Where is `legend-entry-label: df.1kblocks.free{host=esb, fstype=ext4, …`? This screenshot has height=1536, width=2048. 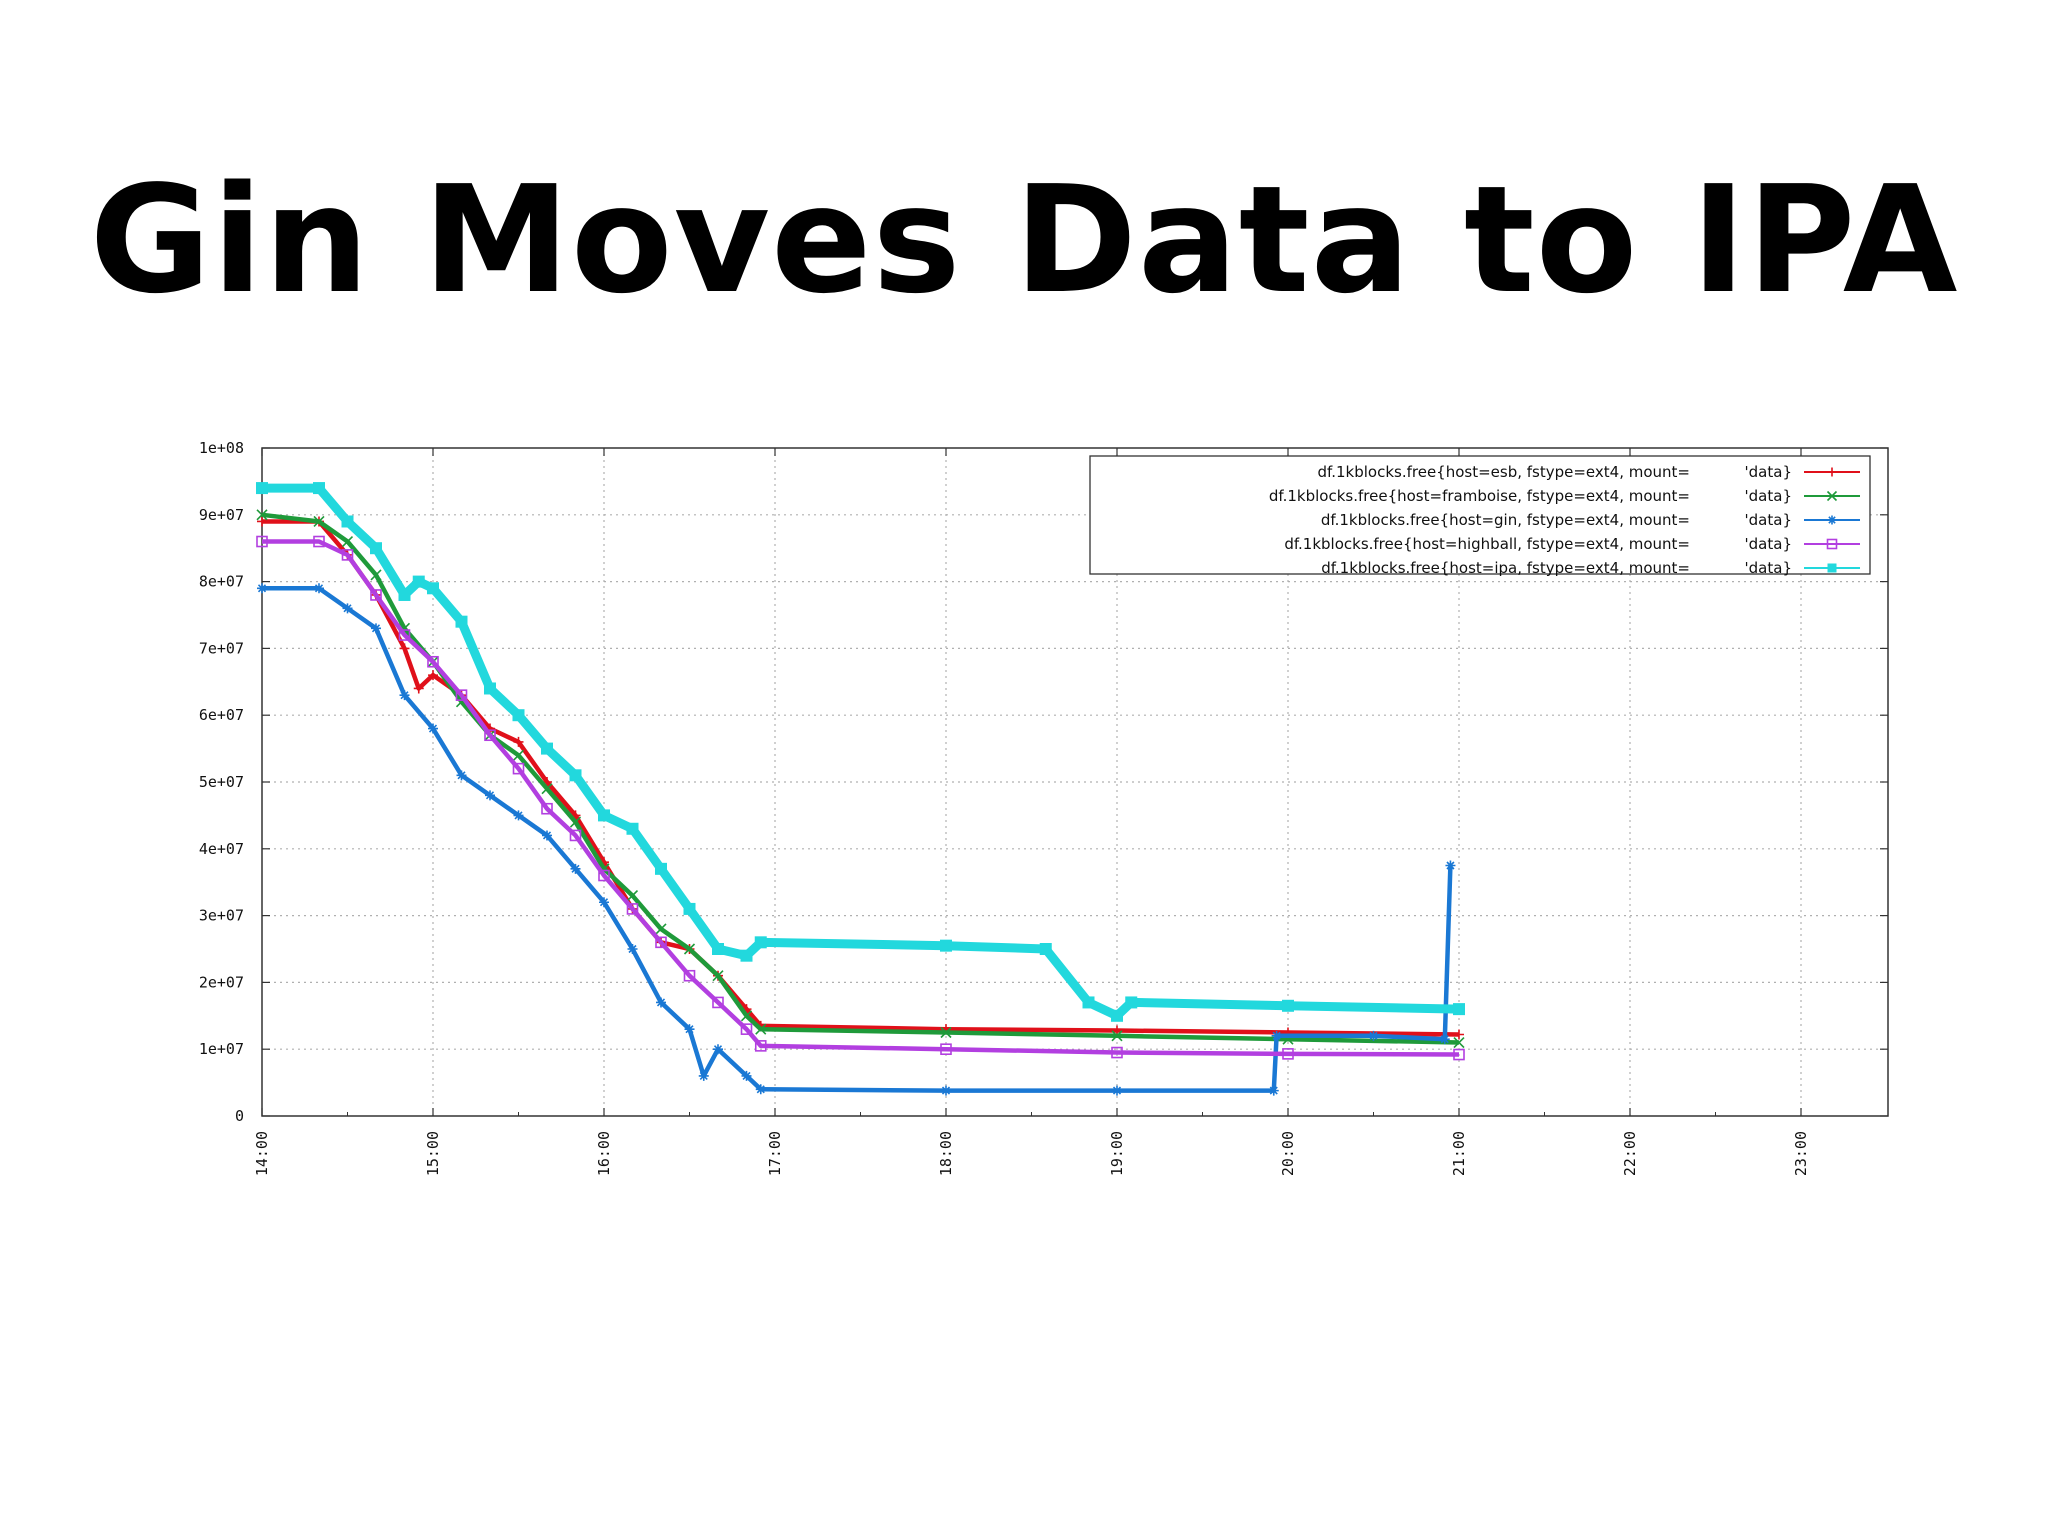
legend-entry-label: df.1kblocks.free{host=esb, fstype=ext4, … is located at coordinates (1504, 472).